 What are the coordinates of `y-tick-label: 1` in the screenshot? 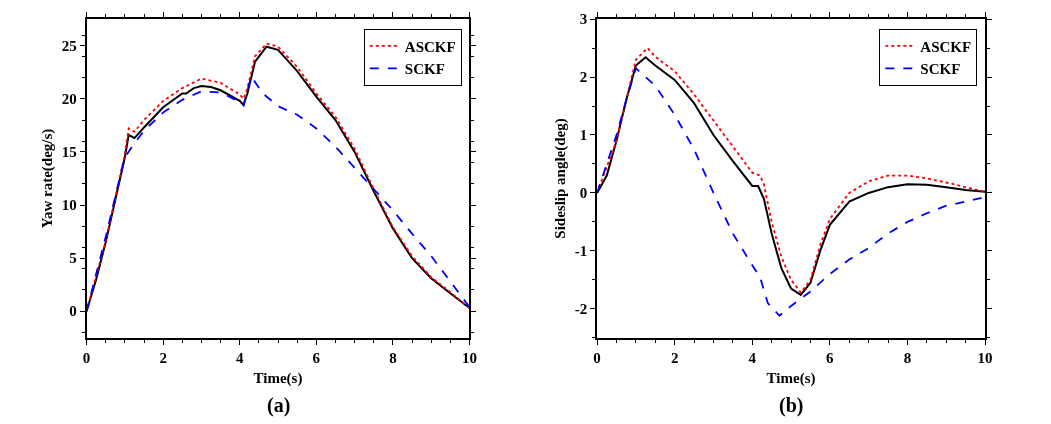 It's located at (583, 135).